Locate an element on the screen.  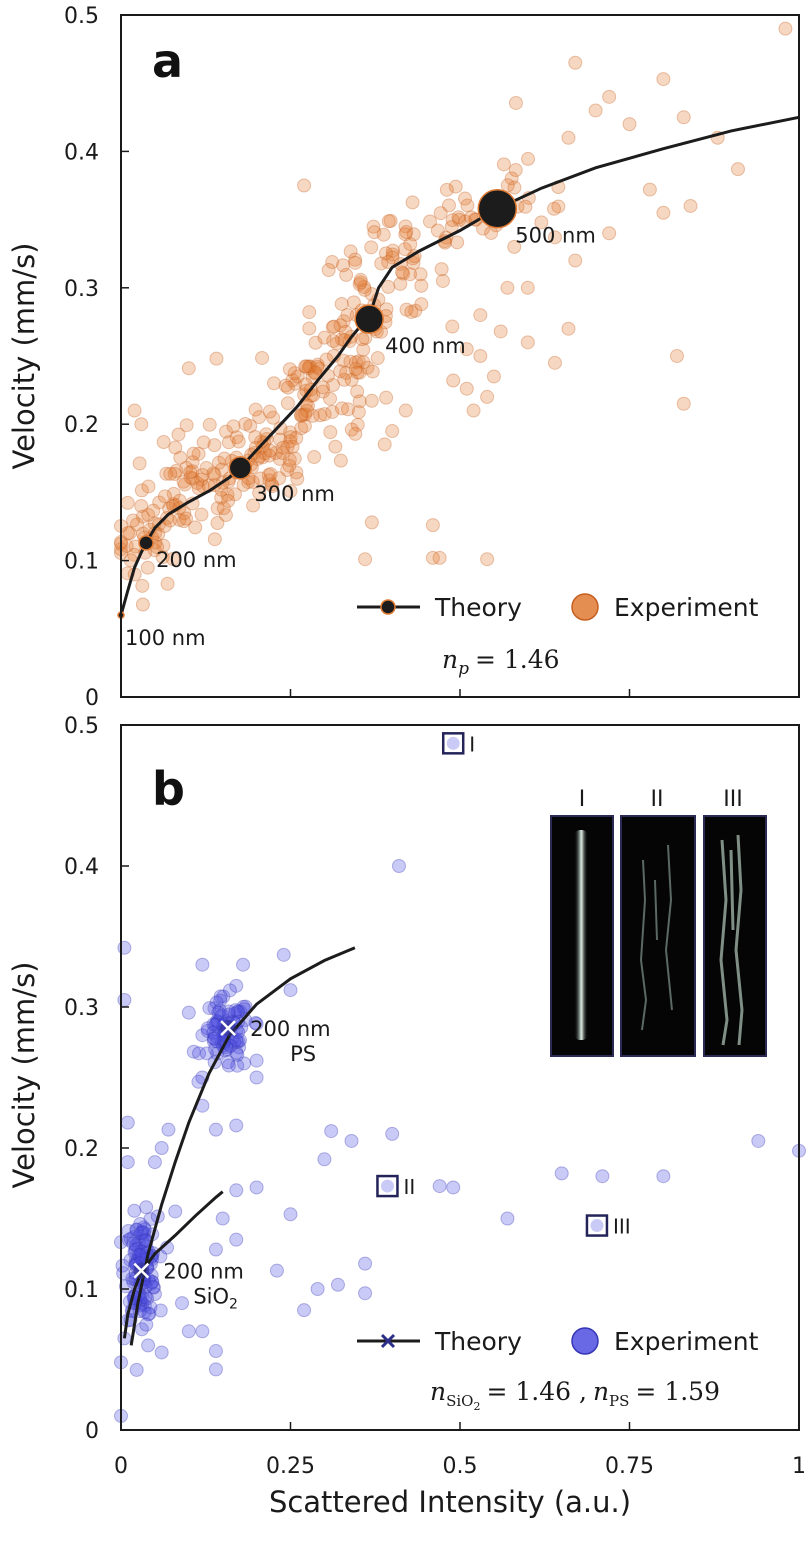
legend-theory-marker-b is located at coordinates (388, 1341).